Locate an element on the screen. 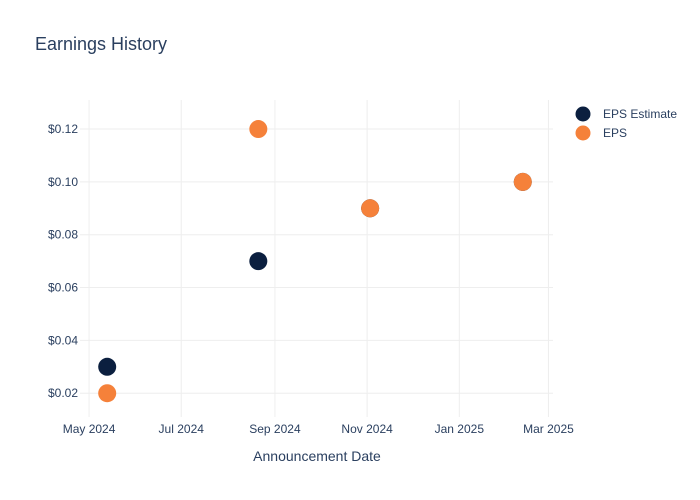 This screenshot has width=700, height=500. y-tick-label: $0.08 is located at coordinates (63, 235).